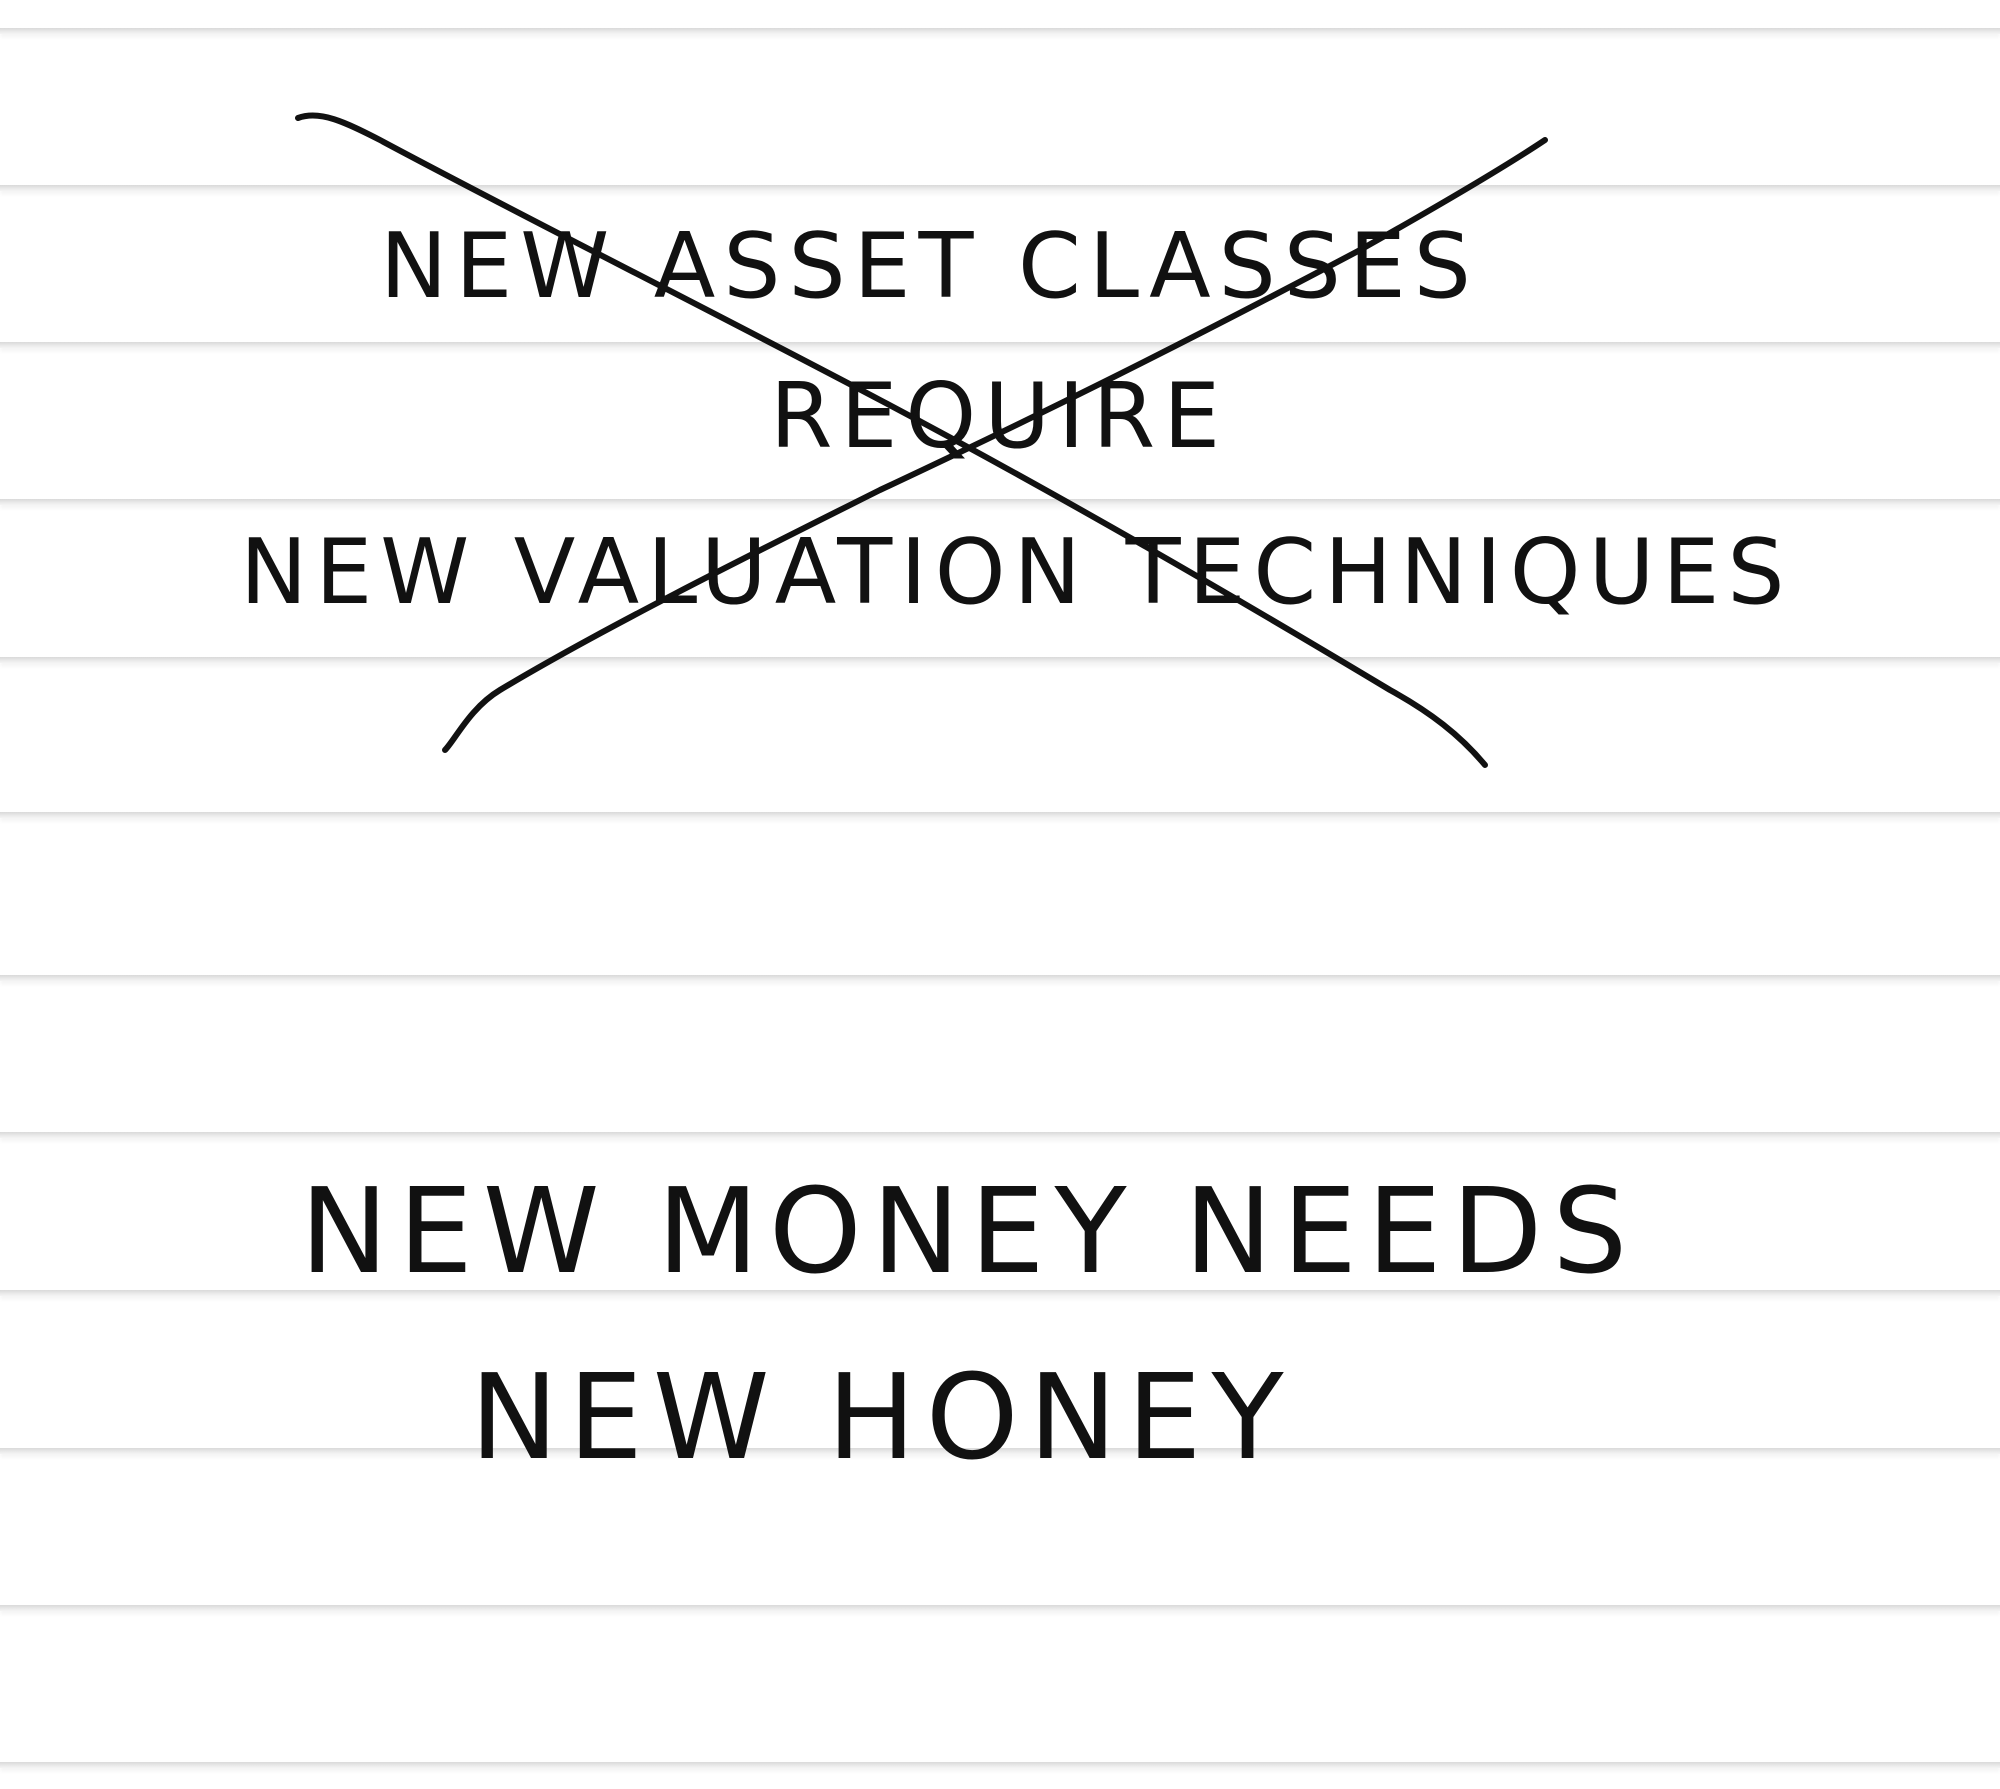  What do you see at coordinates (999, 416) in the screenshot?
I see `crossed-line-2: REQUIRE` at bounding box center [999, 416].